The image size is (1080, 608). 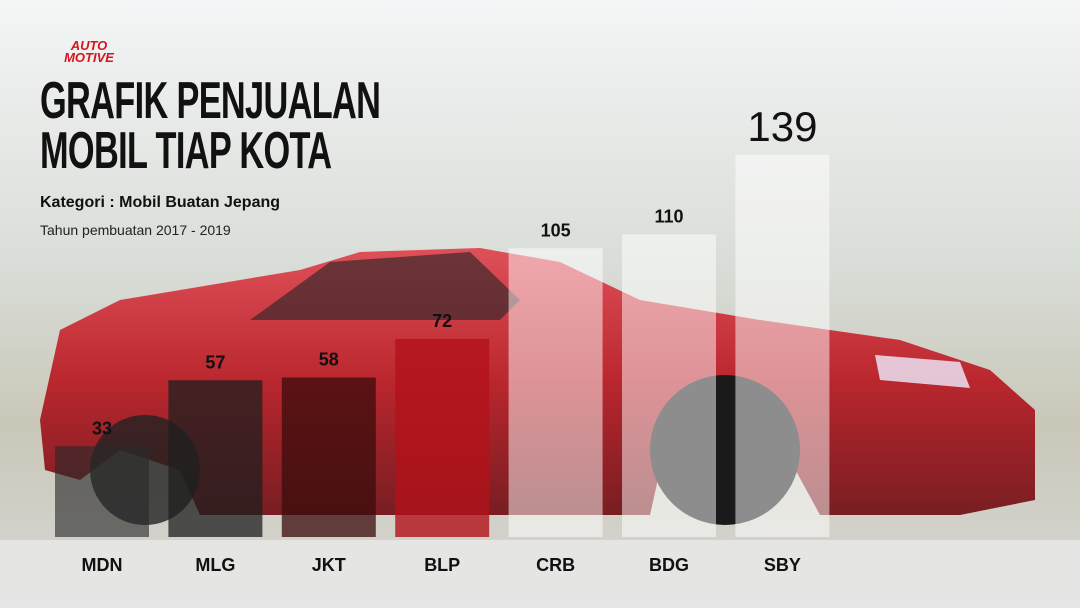 What do you see at coordinates (215, 362) in the screenshot?
I see `value-label: 57` at bounding box center [215, 362].